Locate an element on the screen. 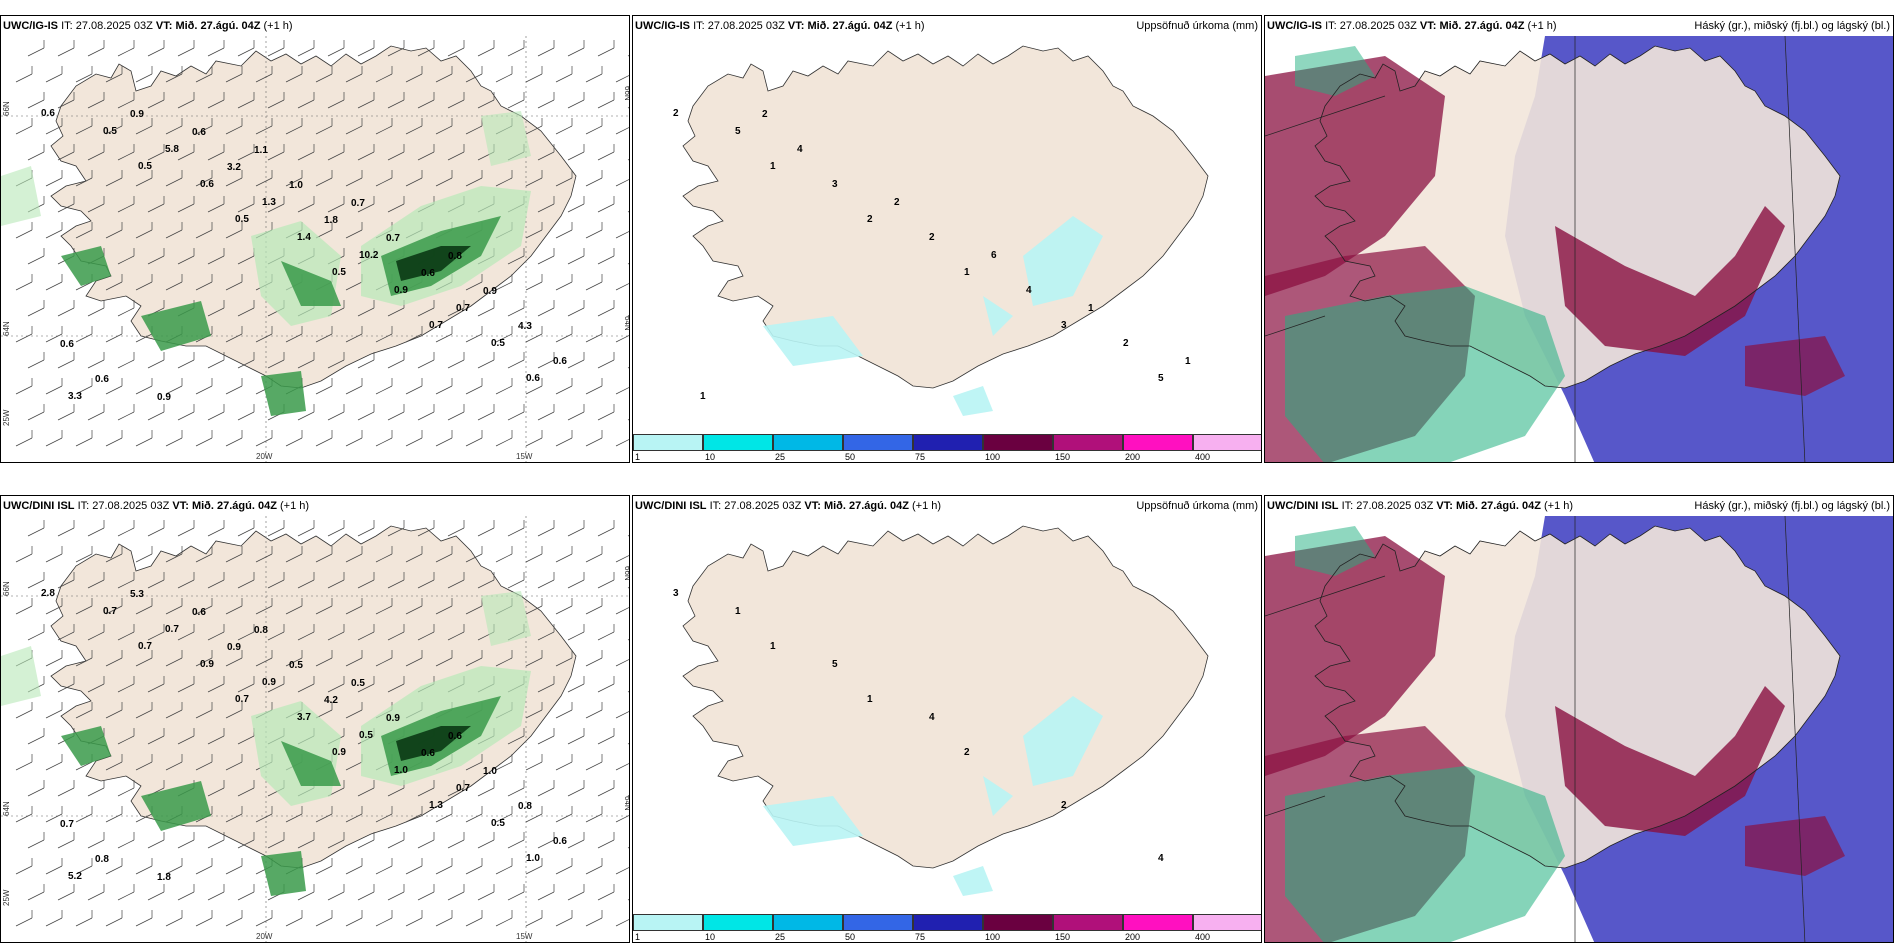  colorbar-tick: 50 is located at coordinates (850, 937).